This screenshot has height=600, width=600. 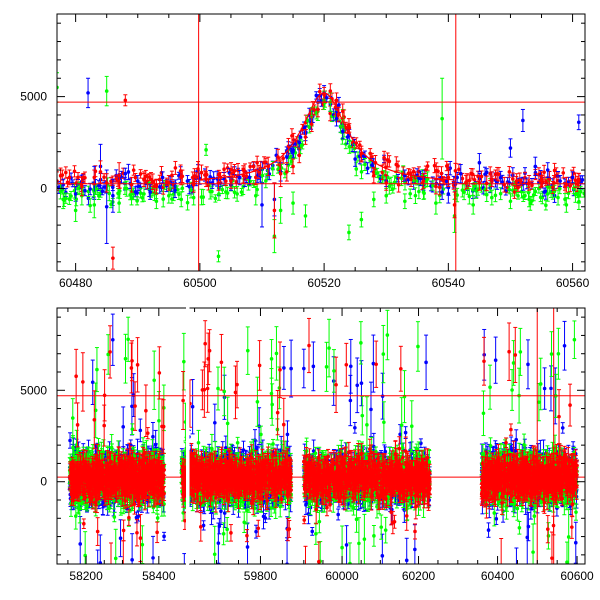 What do you see at coordinates (33, 97) in the screenshot?
I see `y-tick-label: 5000` at bounding box center [33, 97].